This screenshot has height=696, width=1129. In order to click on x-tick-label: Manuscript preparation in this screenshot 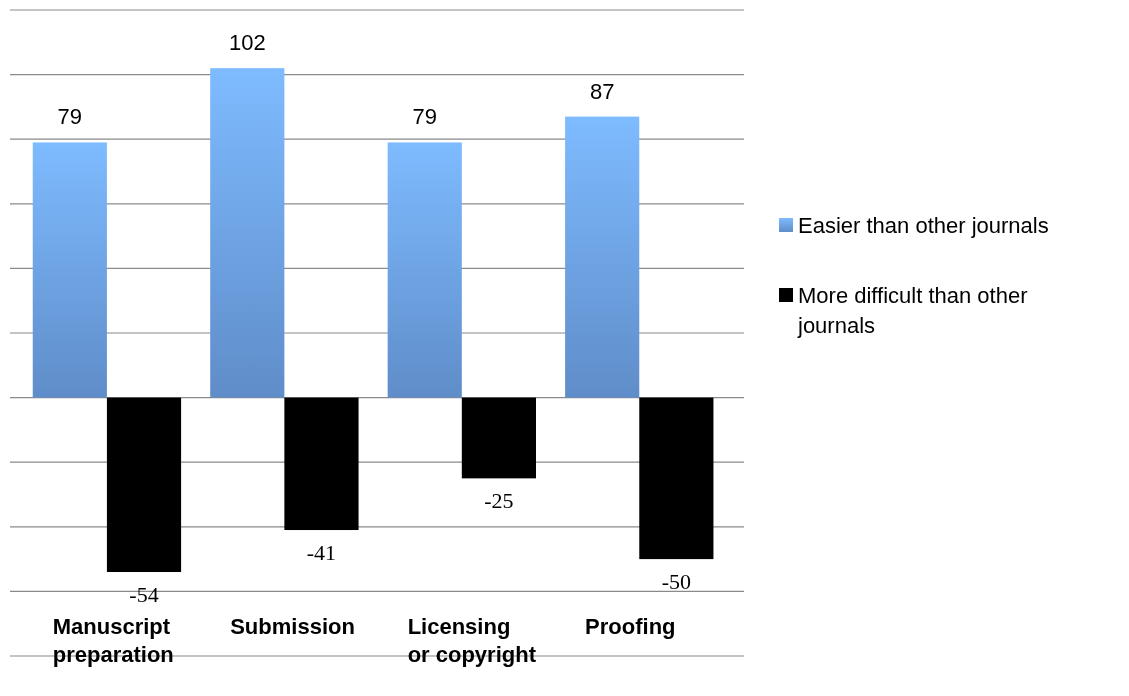, I will do `click(113, 640)`.